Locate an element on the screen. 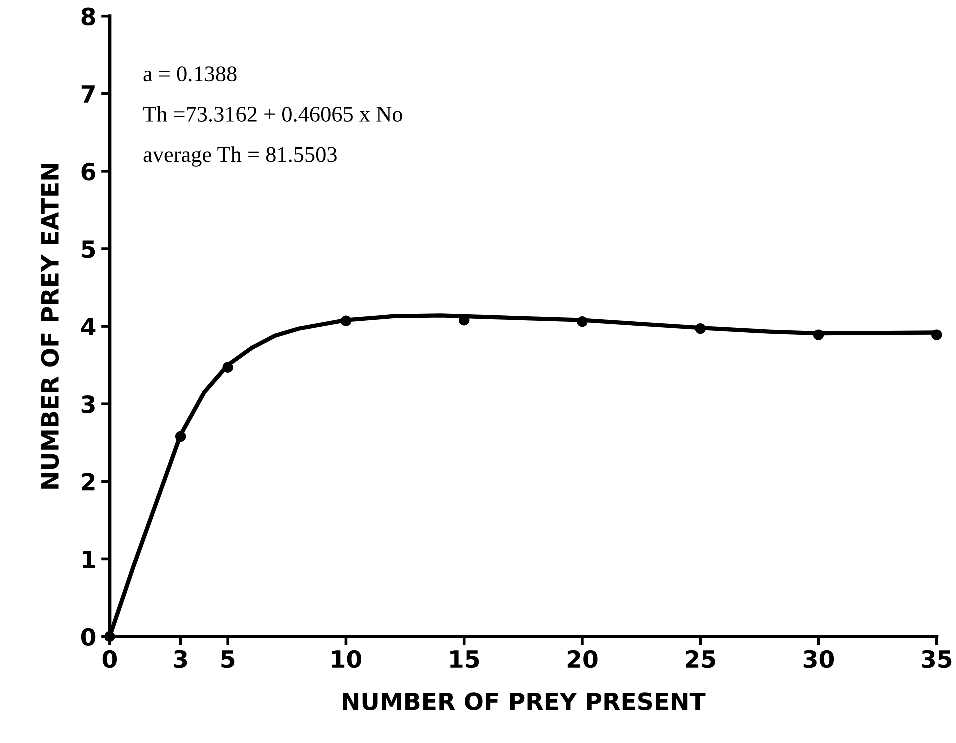  x-tick-label: 3 is located at coordinates (181, 659).